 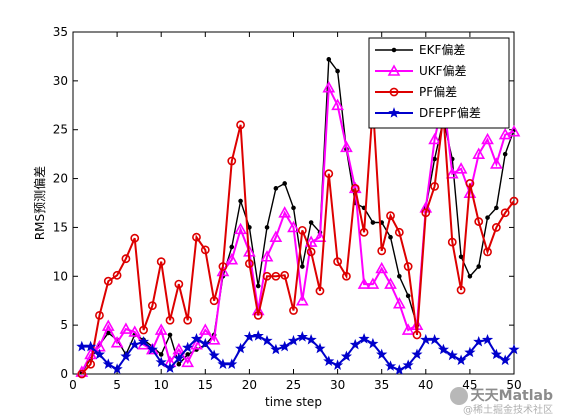 What do you see at coordinates (60, 81) in the screenshot?
I see `y-tick-label: 30` at bounding box center [60, 81].